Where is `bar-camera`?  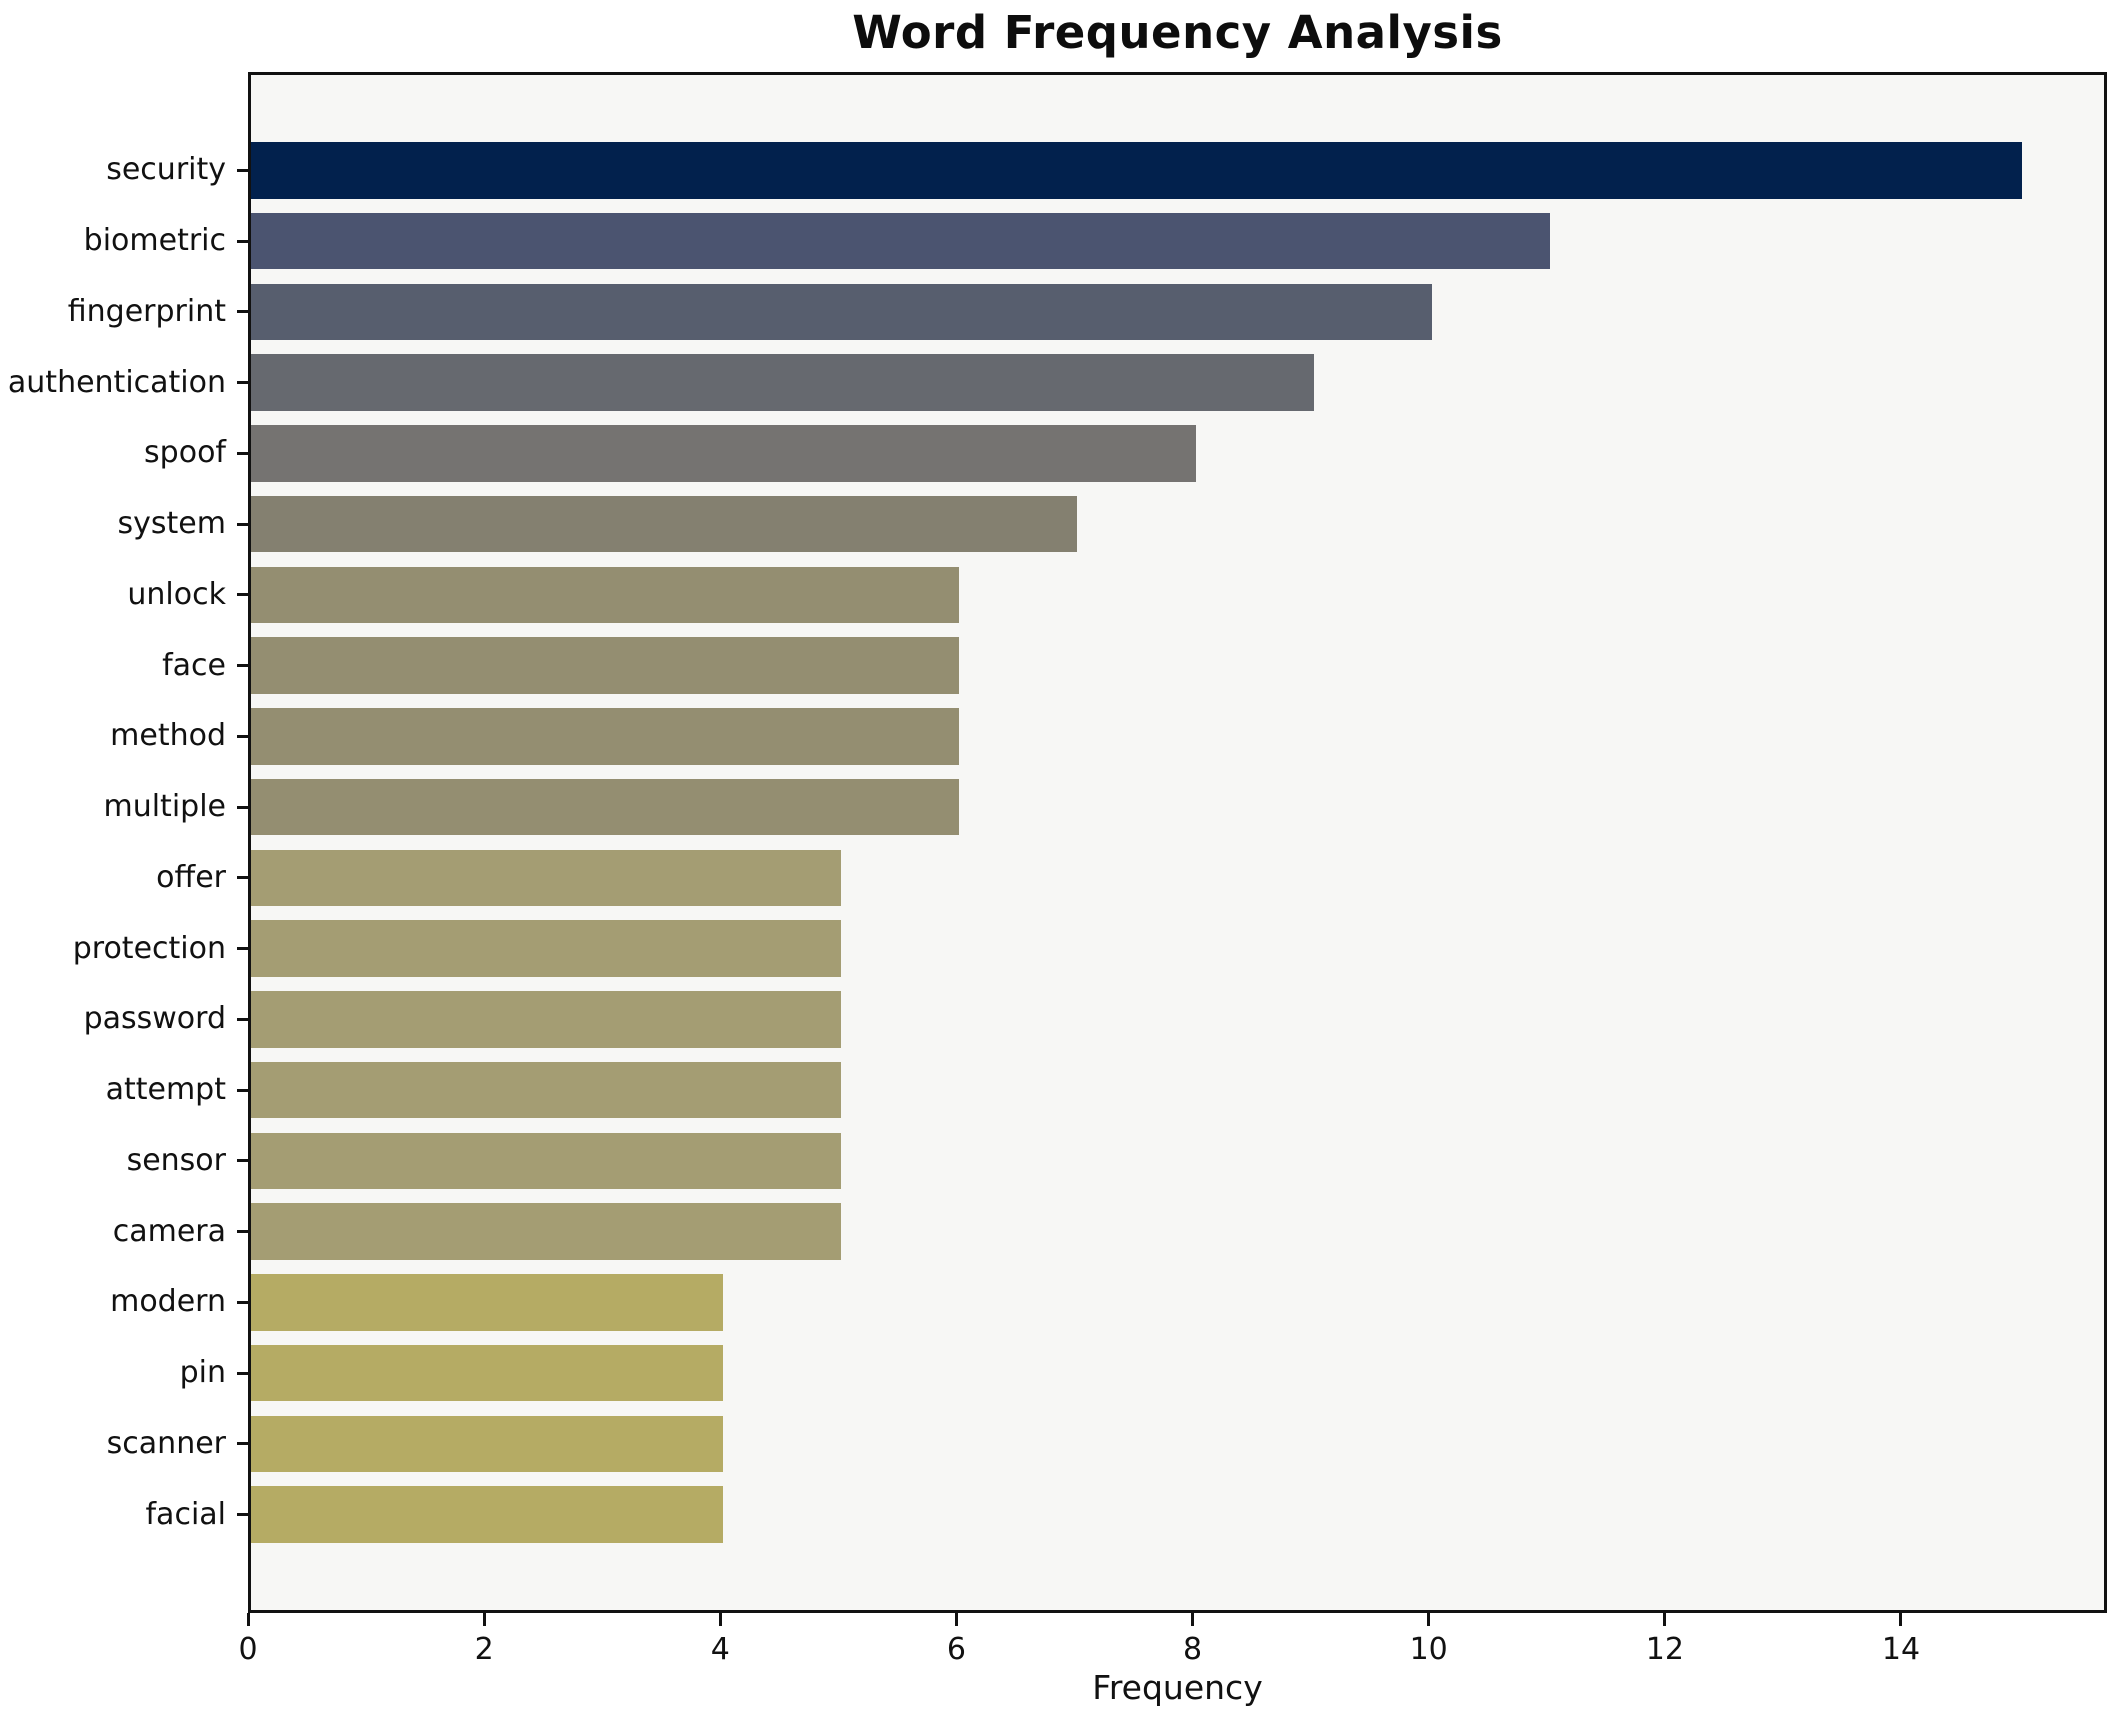
bar-camera is located at coordinates (546, 1231).